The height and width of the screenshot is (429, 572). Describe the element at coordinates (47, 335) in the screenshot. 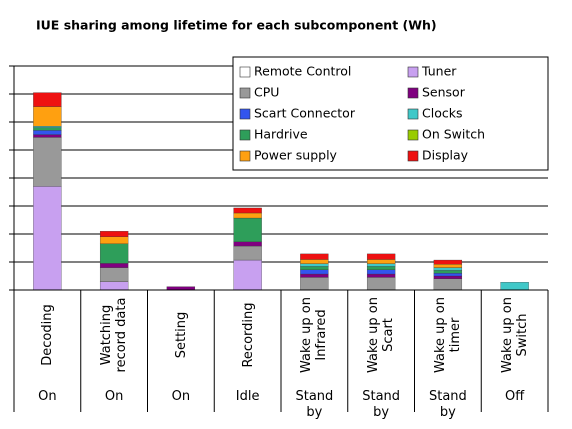

I see `category-label: Decoding` at that location.